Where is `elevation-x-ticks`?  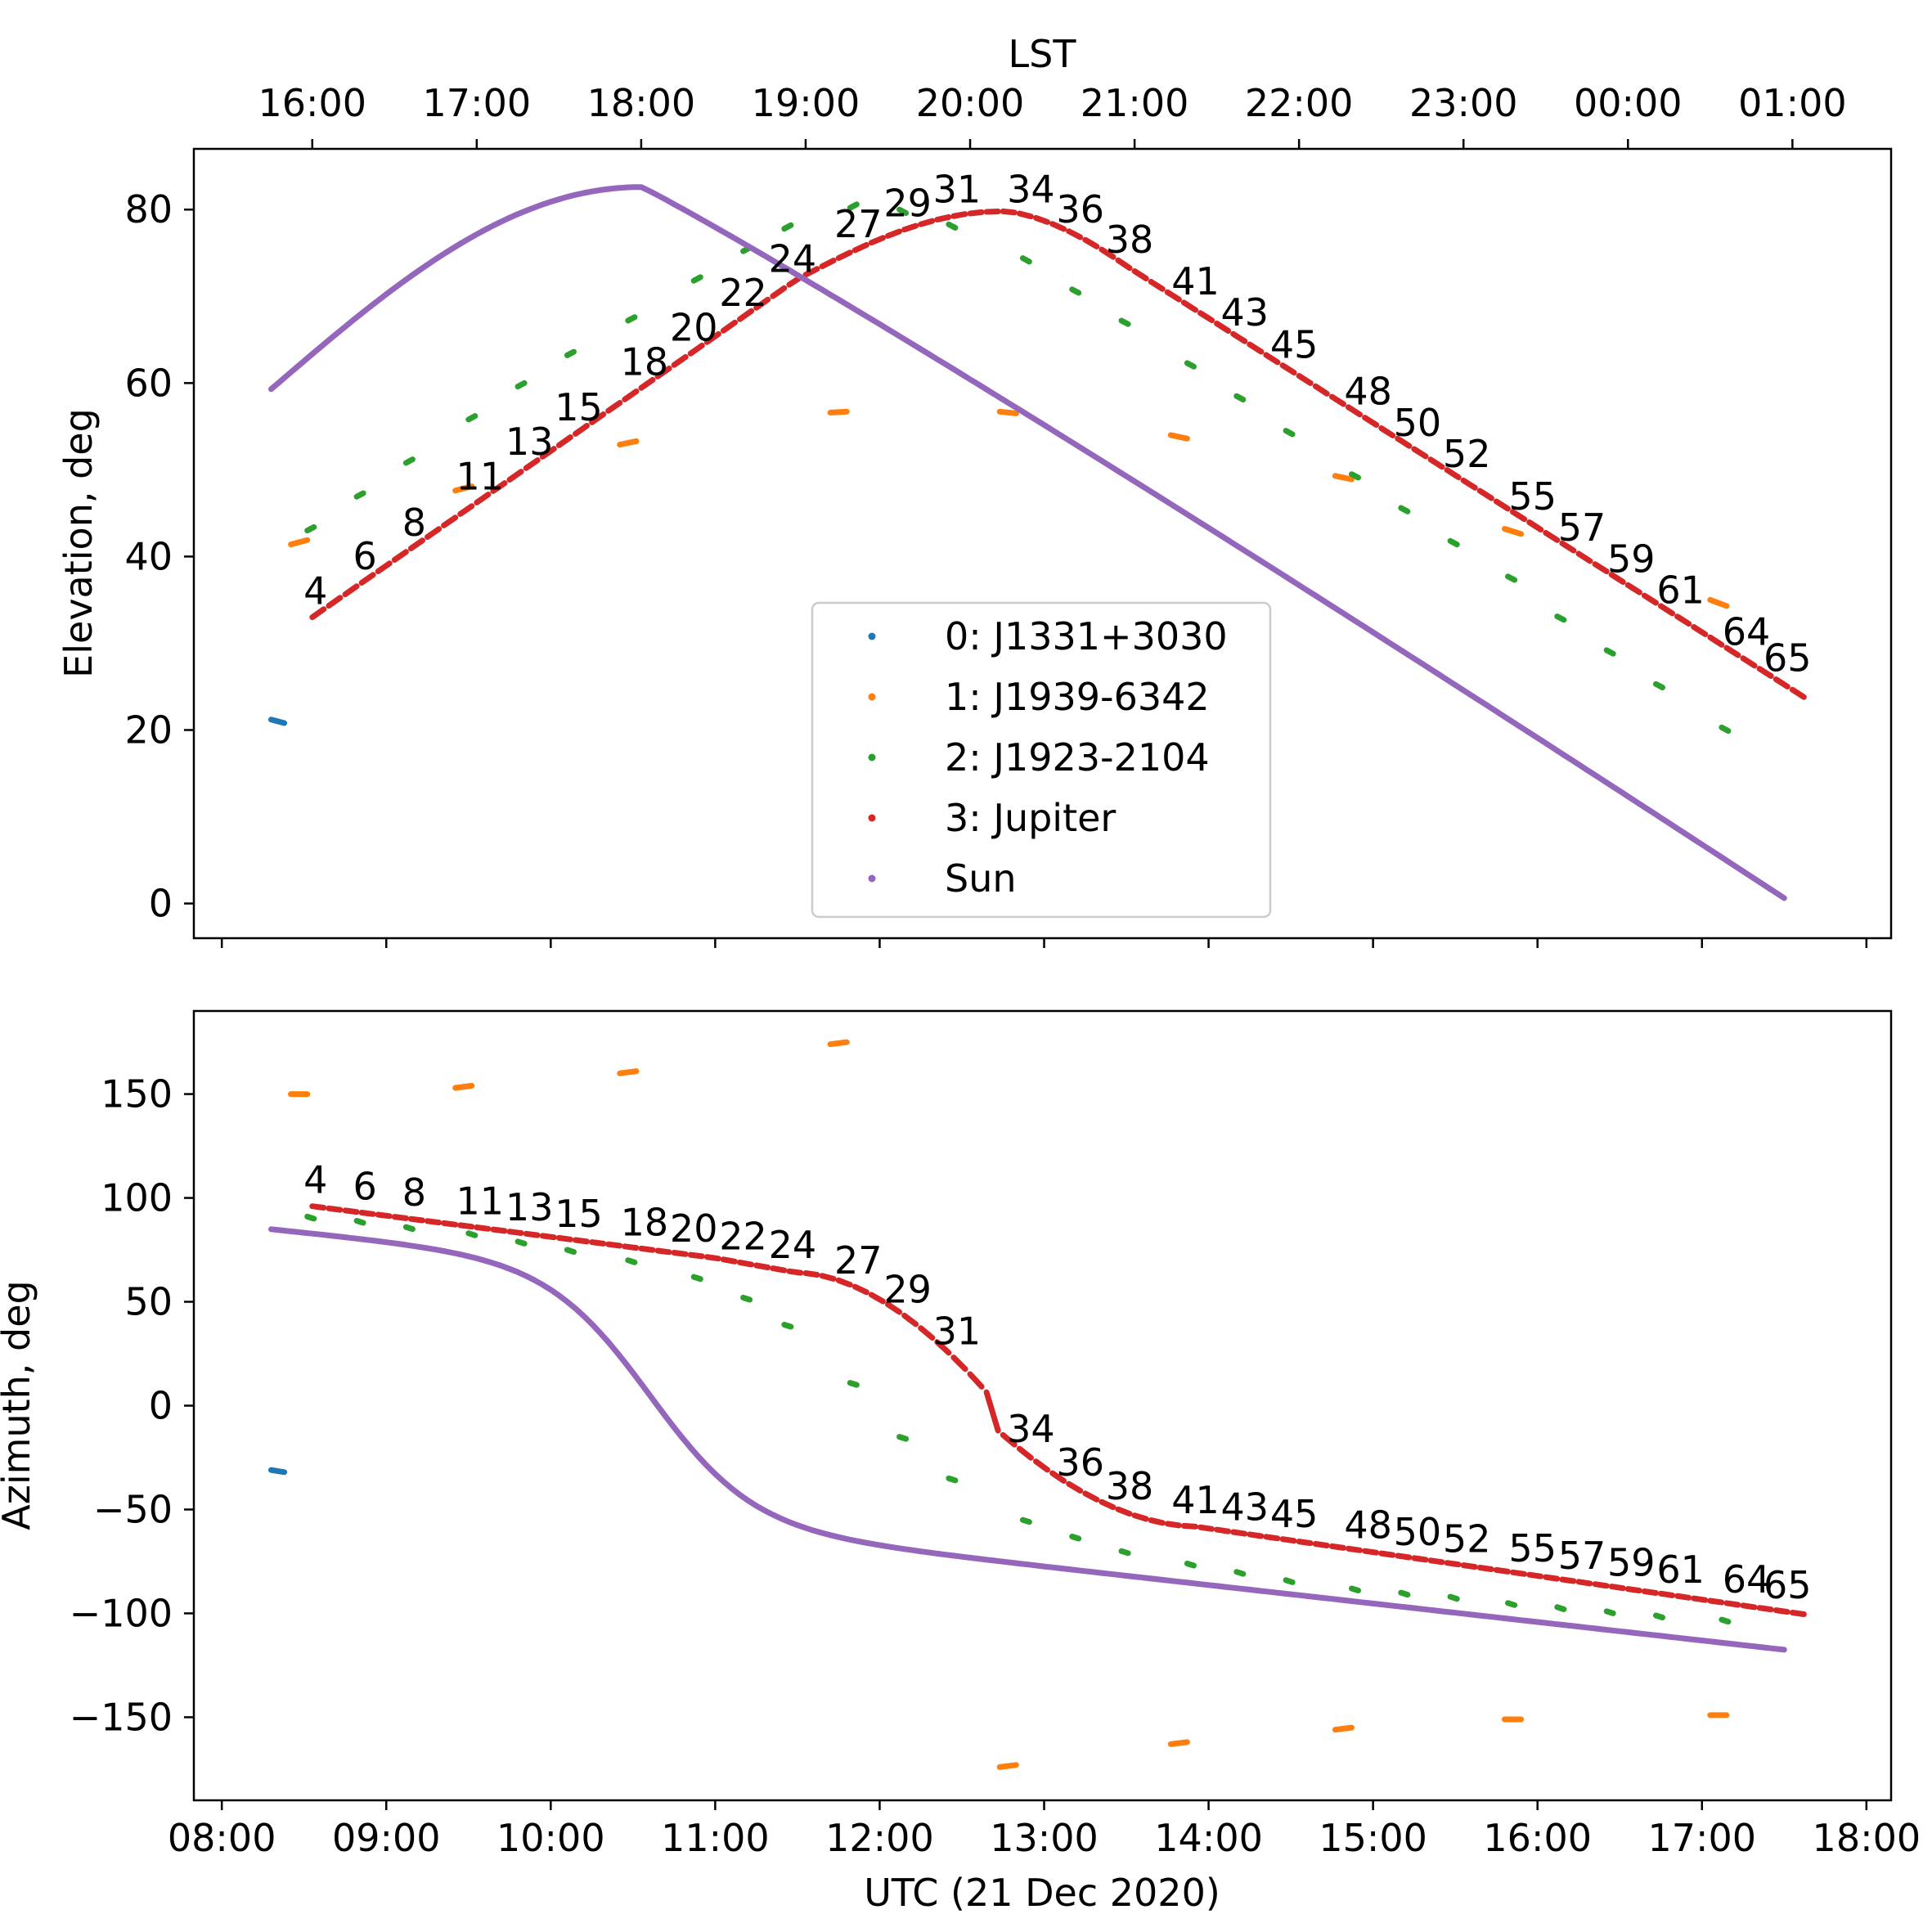 elevation-x-ticks is located at coordinates (1044, 943).